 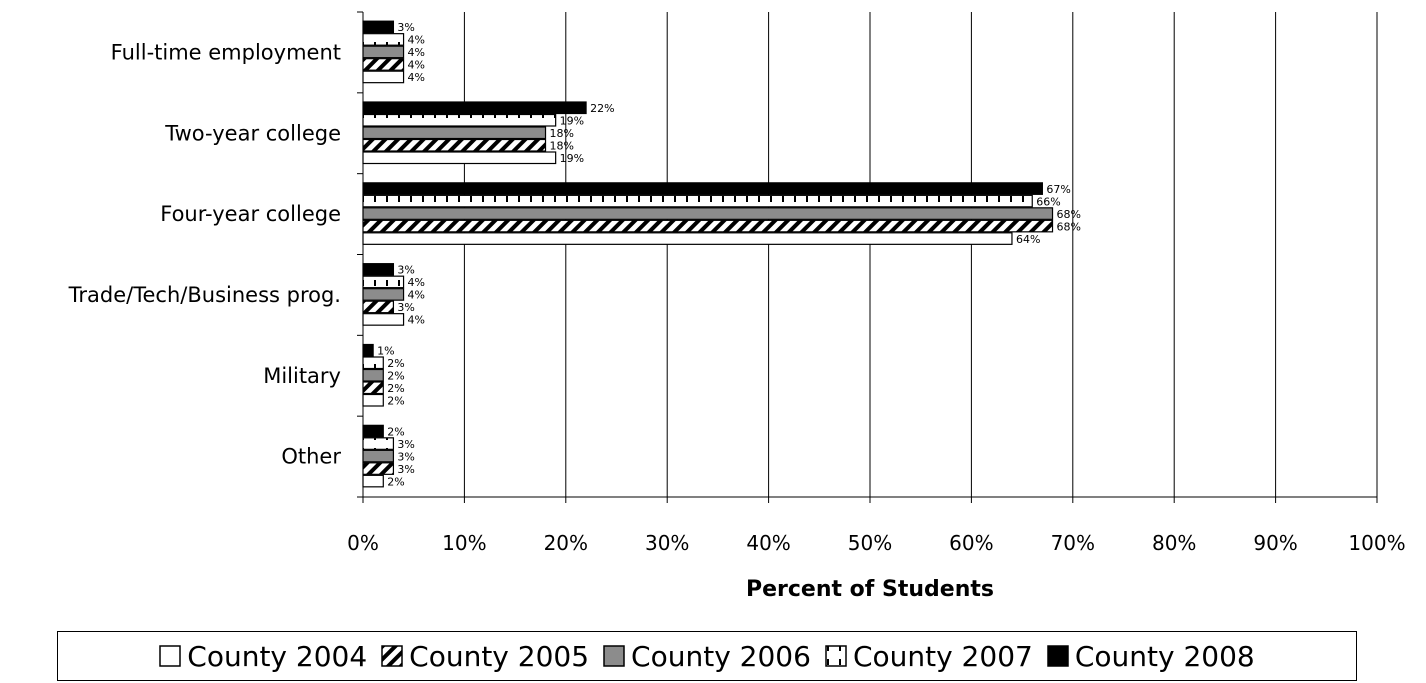 What do you see at coordinates (1174, 543) in the screenshot?
I see `x-tick-label: 80%` at bounding box center [1174, 543].